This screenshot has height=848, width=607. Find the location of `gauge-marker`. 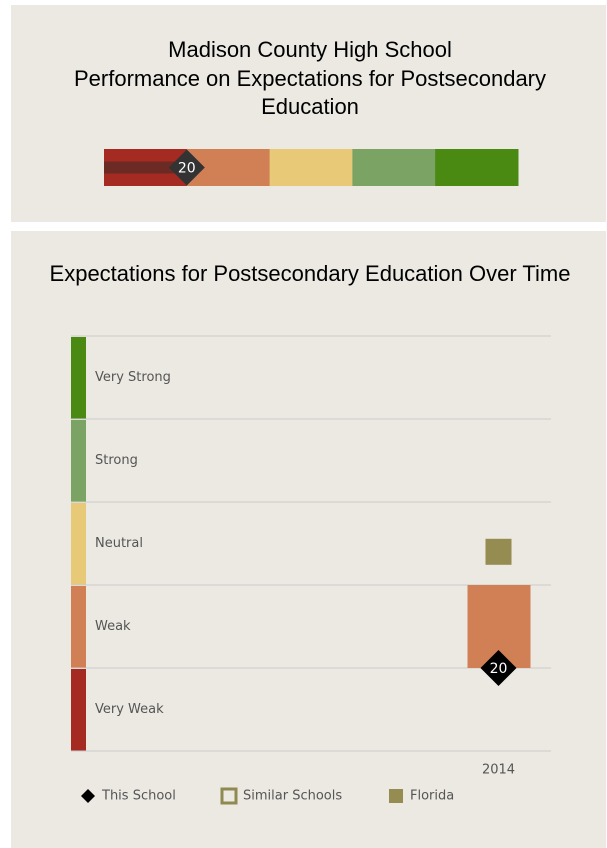

gauge-marker is located at coordinates (186, 167).